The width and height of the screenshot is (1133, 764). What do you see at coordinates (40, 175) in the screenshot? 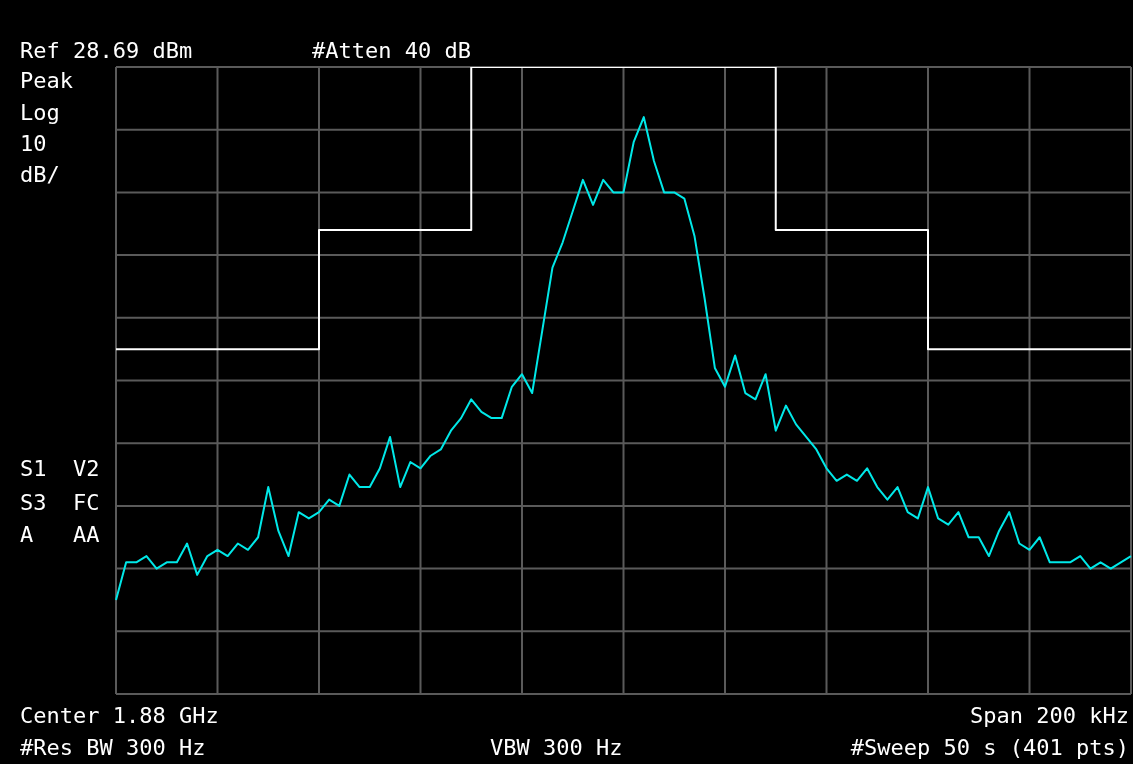
I see `text: dB/` at bounding box center [40, 175].